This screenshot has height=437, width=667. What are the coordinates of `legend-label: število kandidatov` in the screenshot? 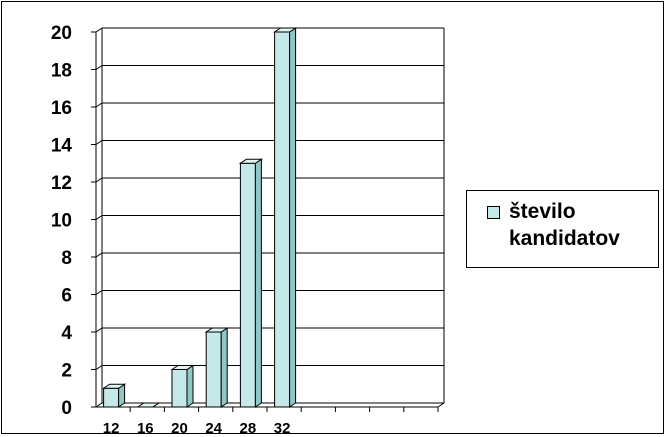 It's located at (564, 225).